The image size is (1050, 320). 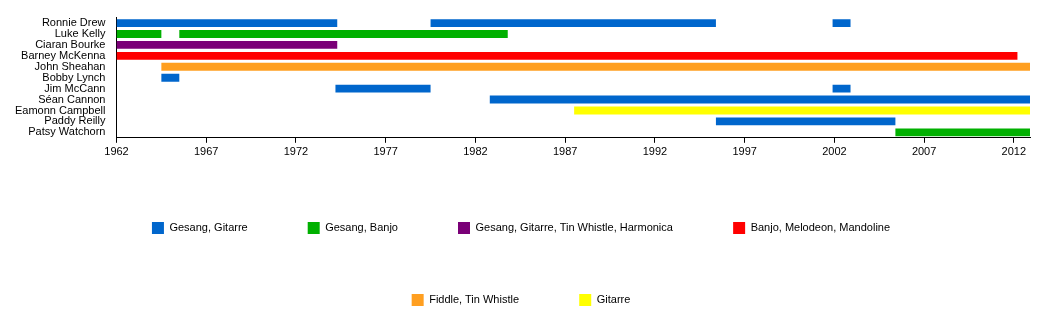 What do you see at coordinates (206, 151) in the screenshot?
I see `x-tick-label: 1967` at bounding box center [206, 151].